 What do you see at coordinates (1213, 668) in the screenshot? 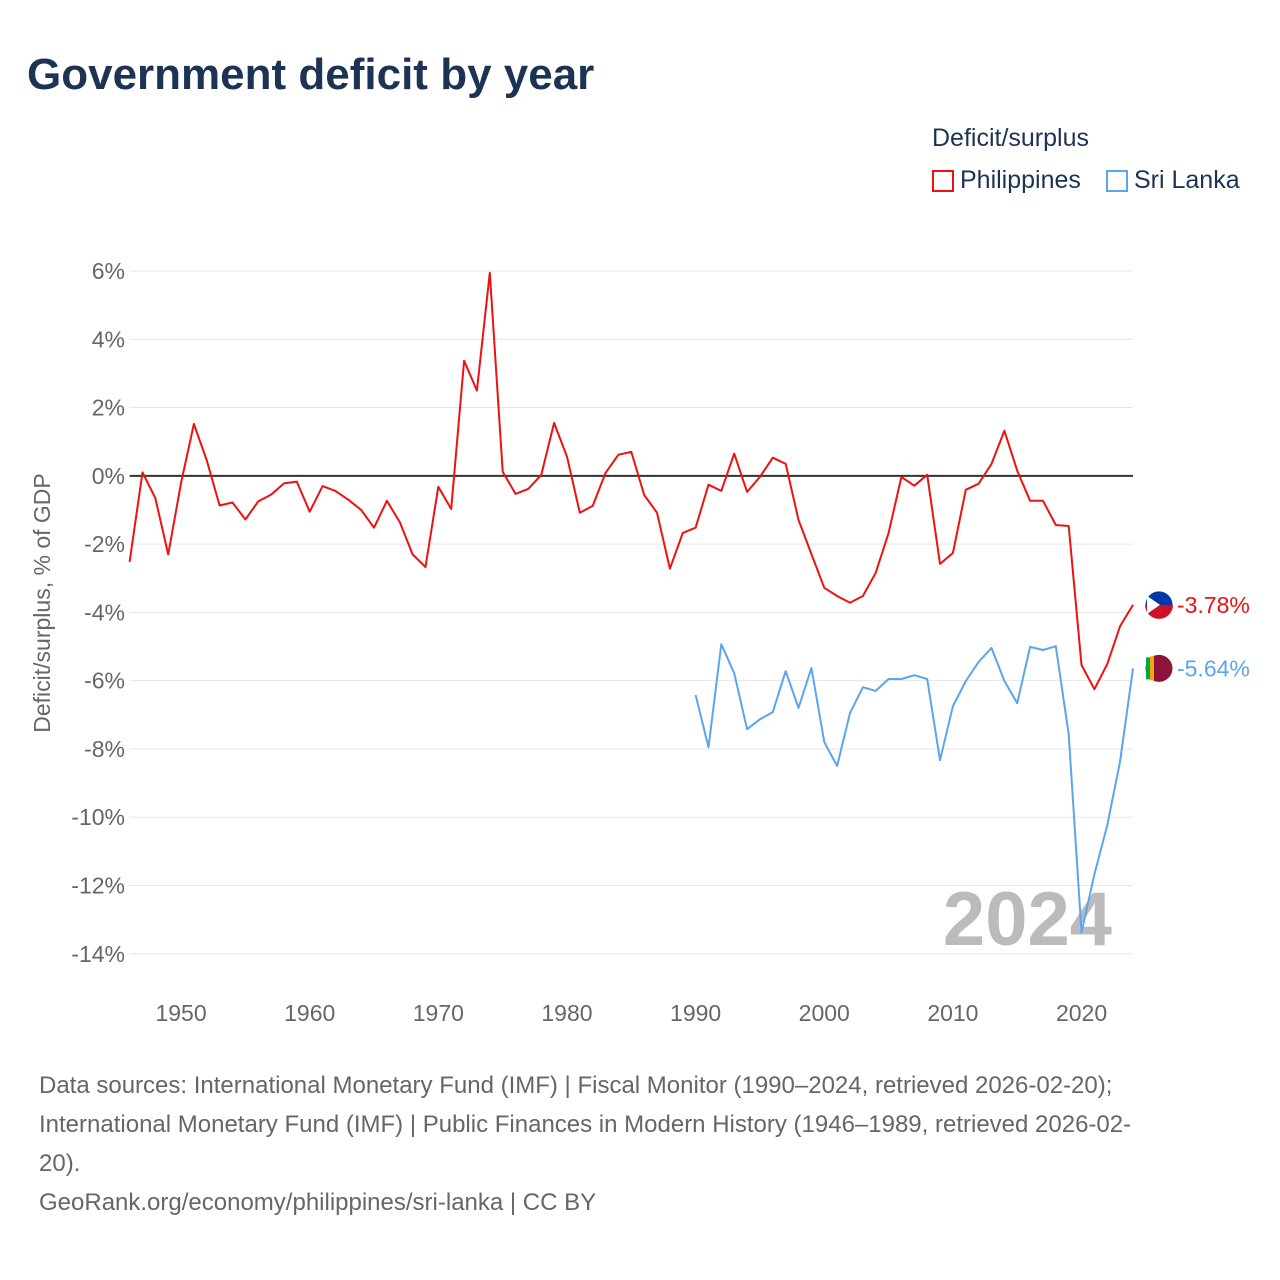
I see `end-value-label: -5.64%` at bounding box center [1213, 668].